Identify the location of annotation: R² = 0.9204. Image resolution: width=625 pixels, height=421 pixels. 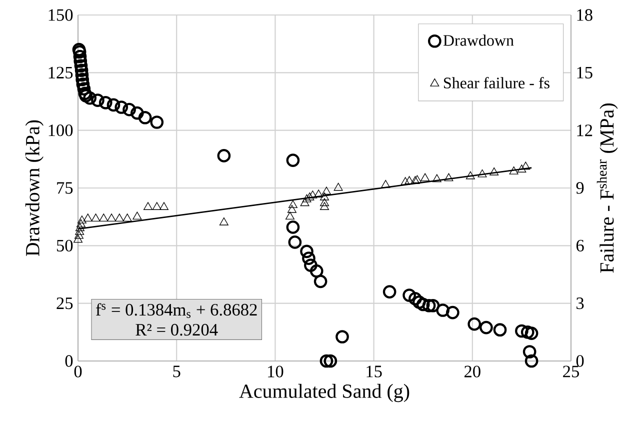
(177, 330).